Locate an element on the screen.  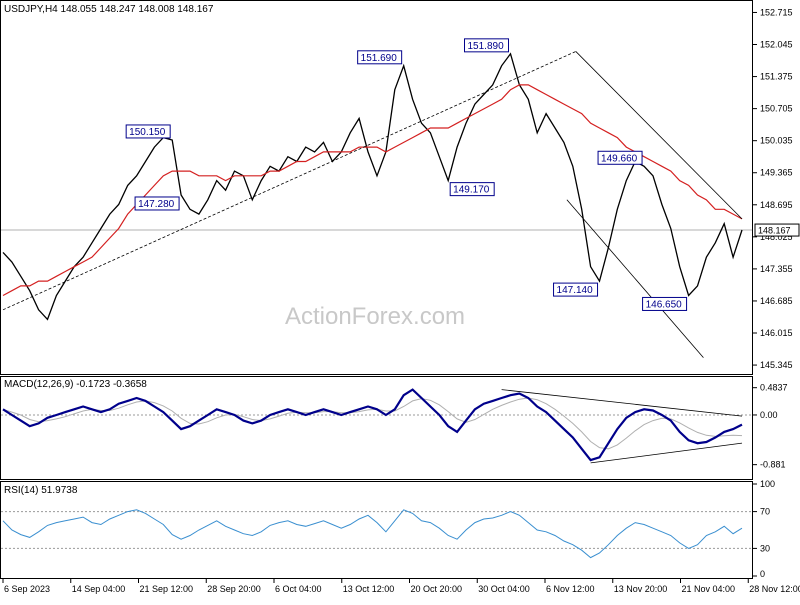
price-ytick-label: 149.365 is located at coordinates (776, 173).